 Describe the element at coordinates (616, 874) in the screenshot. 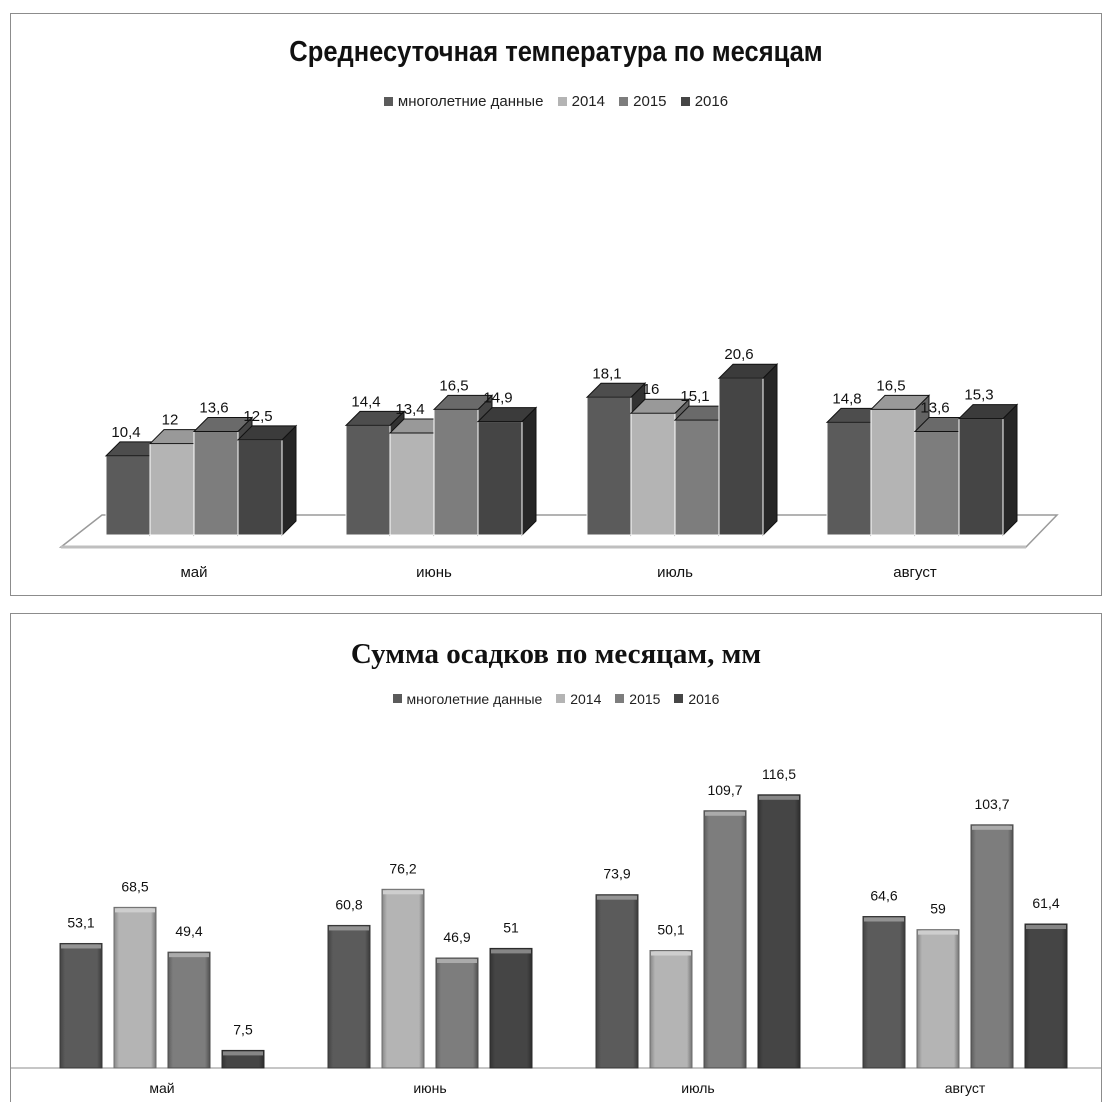

I see `data-label: 73,9` at that location.